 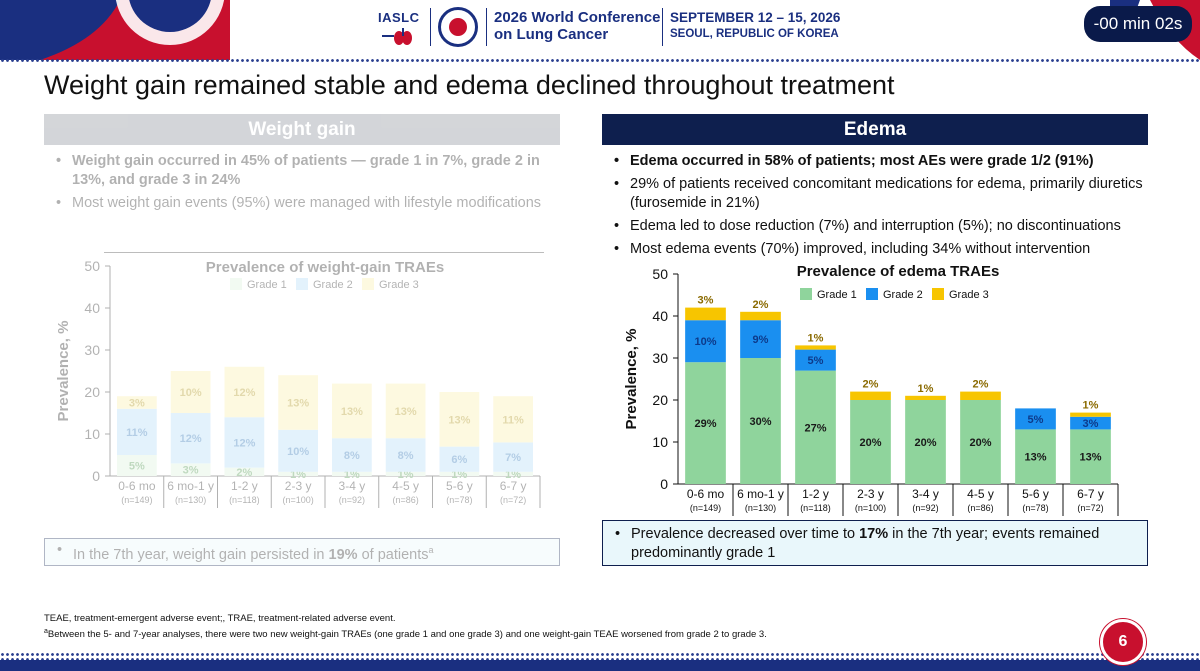 I want to click on data-label: 1%, so click(x=298, y=475).